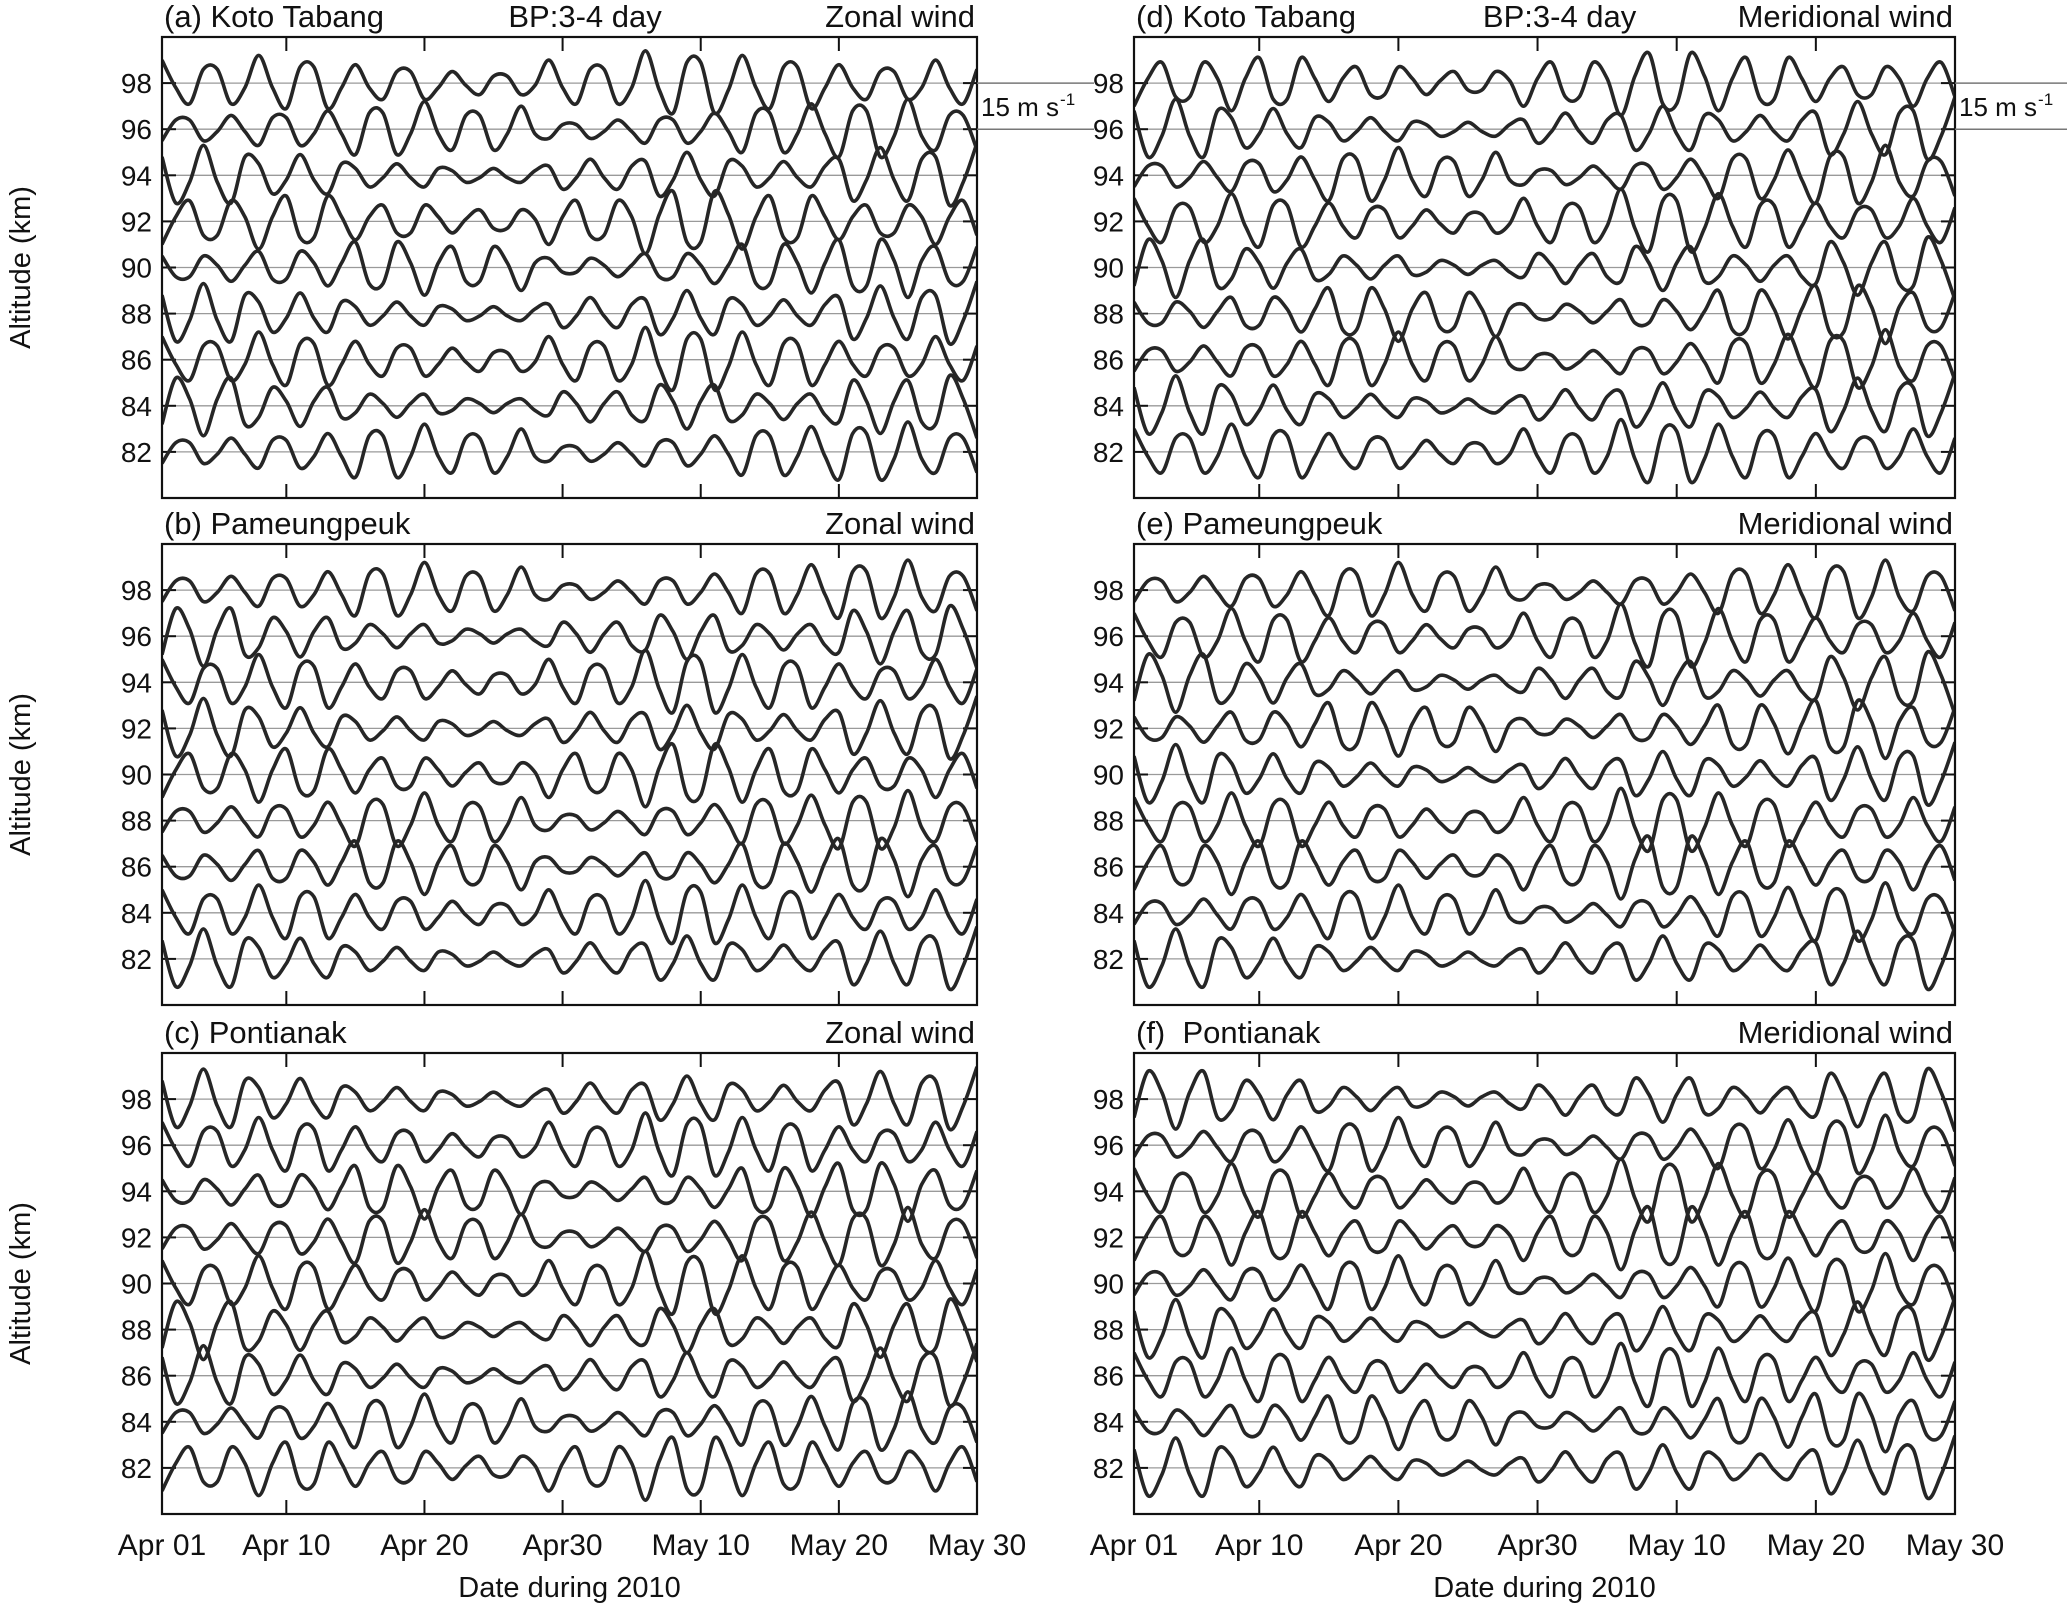 The height and width of the screenshot is (1611, 2067). I want to click on panel-title: (c) Pontianak, so click(255, 1032).